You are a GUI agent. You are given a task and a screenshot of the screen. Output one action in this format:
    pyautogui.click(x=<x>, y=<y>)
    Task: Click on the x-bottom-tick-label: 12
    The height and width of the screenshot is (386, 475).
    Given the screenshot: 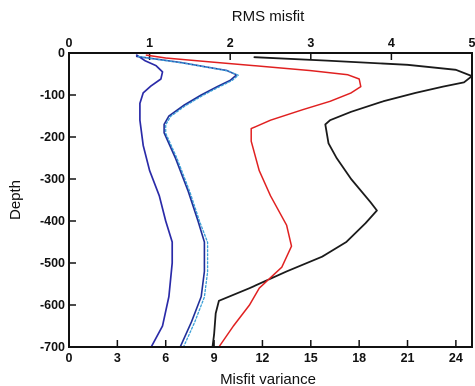 What is the action you would take?
    pyautogui.click(x=262, y=358)
    